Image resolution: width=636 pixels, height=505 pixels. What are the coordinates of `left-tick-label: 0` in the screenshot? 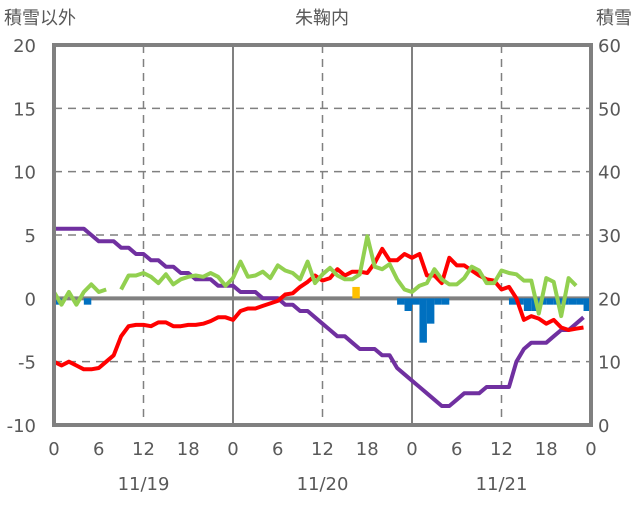 It's located at (30, 299).